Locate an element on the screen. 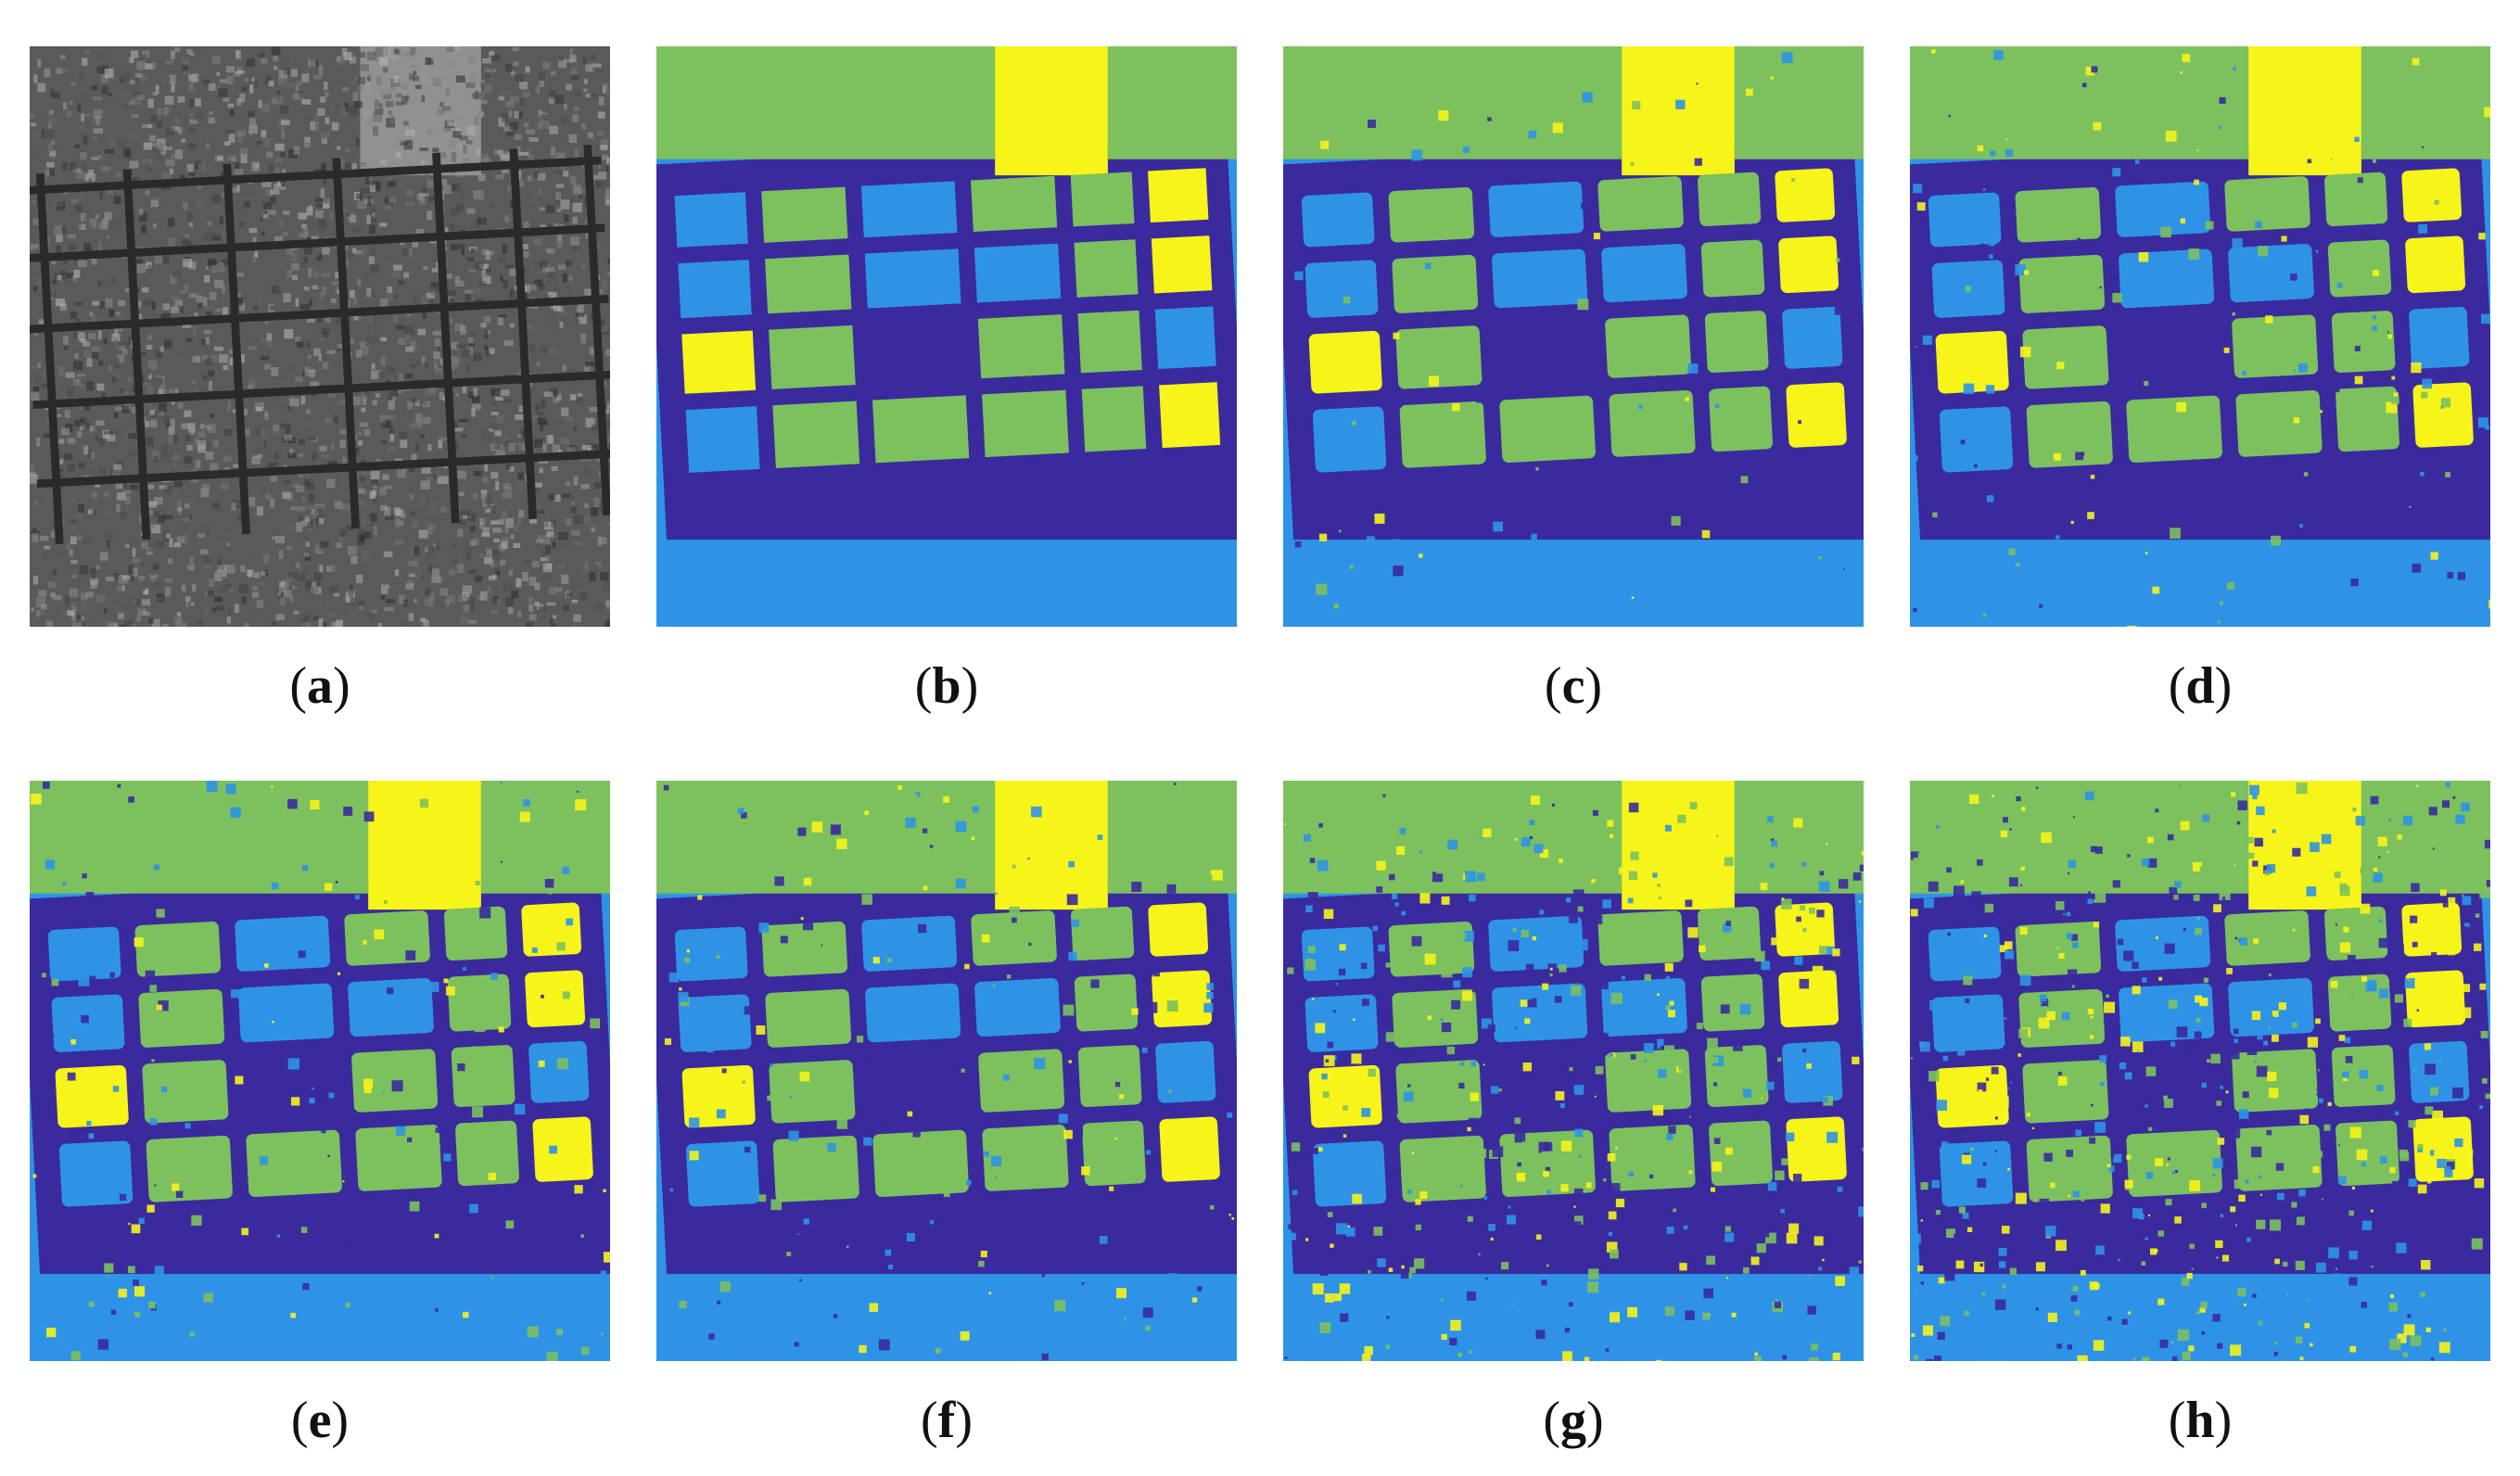 This screenshot has height=1476, width=2520. caption-e: (e) is located at coordinates (320, 1420).